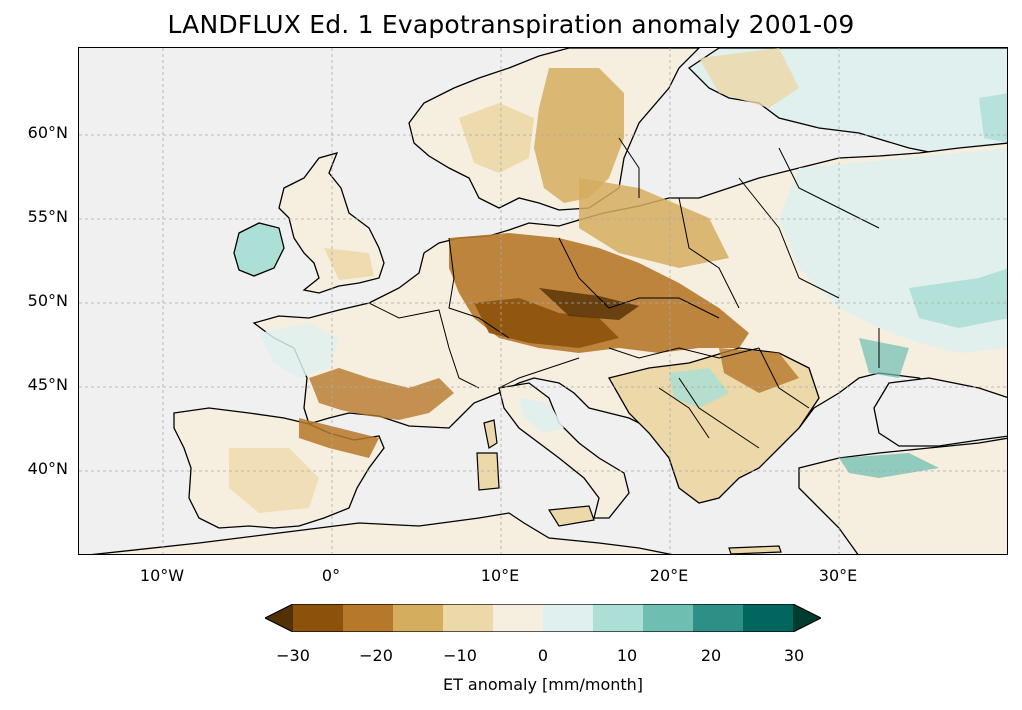  I want to click on colorbar, so click(543, 618).